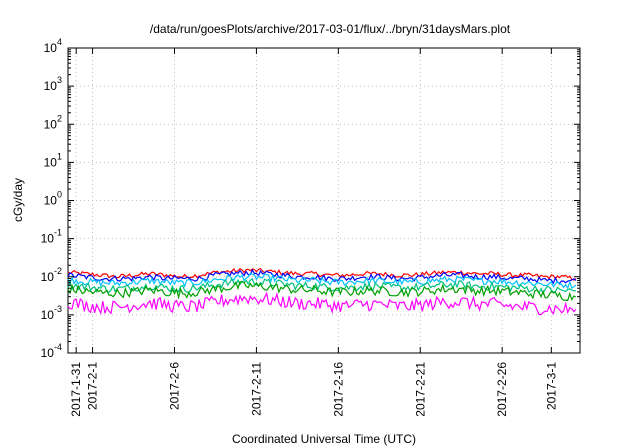  Describe the element at coordinates (53, 122) in the screenshot. I see `y-tick-label: 10²` at that location.